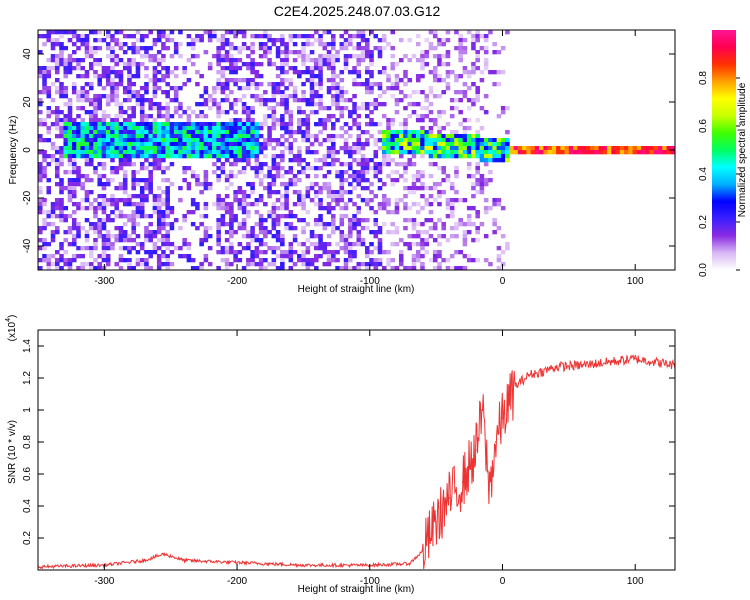  Describe the element at coordinates (27, 346) in the screenshot. I see `snr-y-tick-label: 1.4` at that location.